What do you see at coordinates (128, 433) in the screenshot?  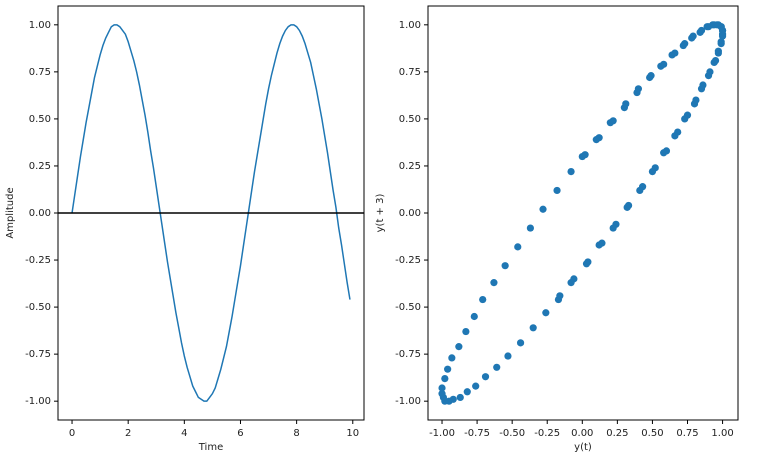 I see `x-tick-label: 2` at bounding box center [128, 433].